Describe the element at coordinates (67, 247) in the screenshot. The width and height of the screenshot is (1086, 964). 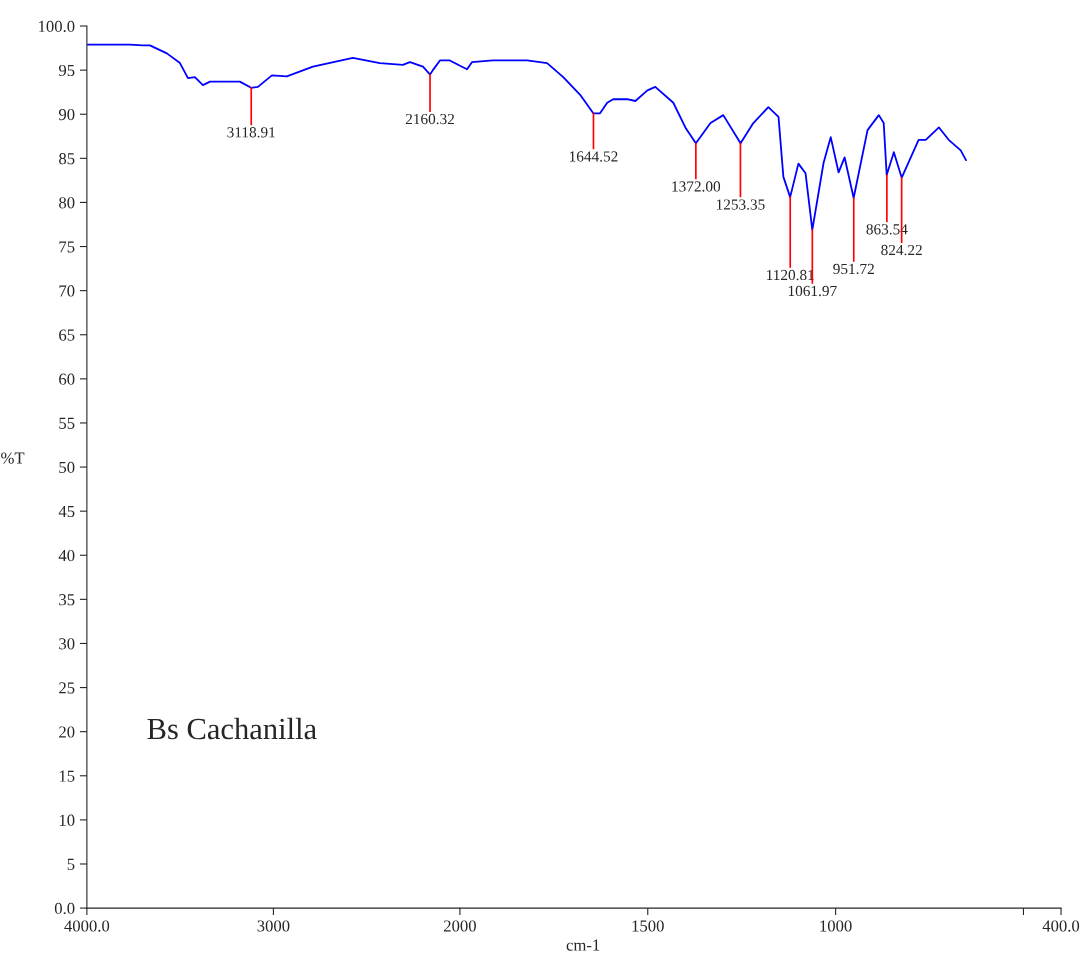
I see `y-tick-label: 75` at that location.